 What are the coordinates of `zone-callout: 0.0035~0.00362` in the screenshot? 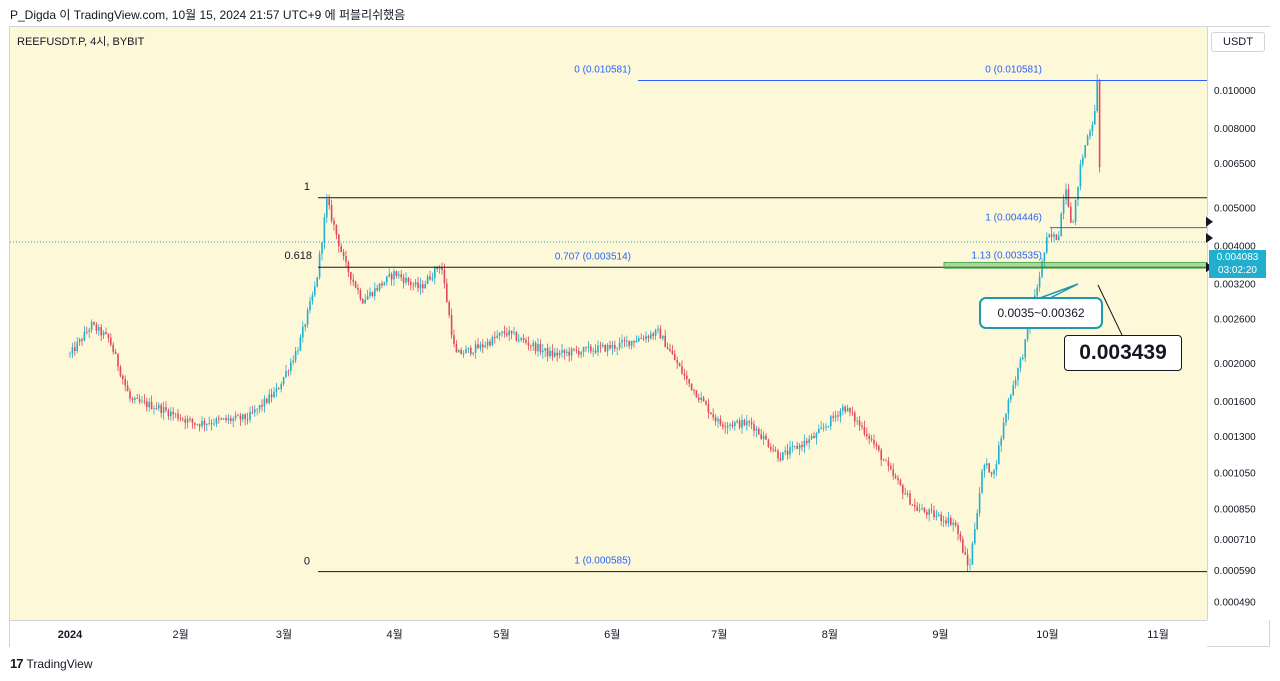 It's located at (1041, 313).